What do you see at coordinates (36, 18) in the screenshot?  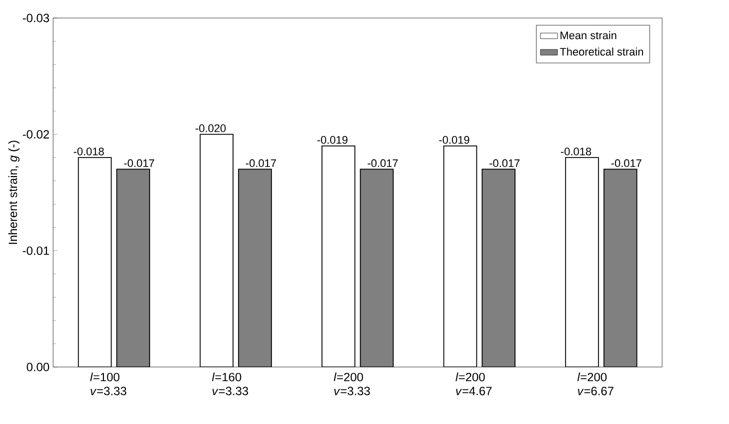 I see `y-tick-label: -0.03` at bounding box center [36, 18].